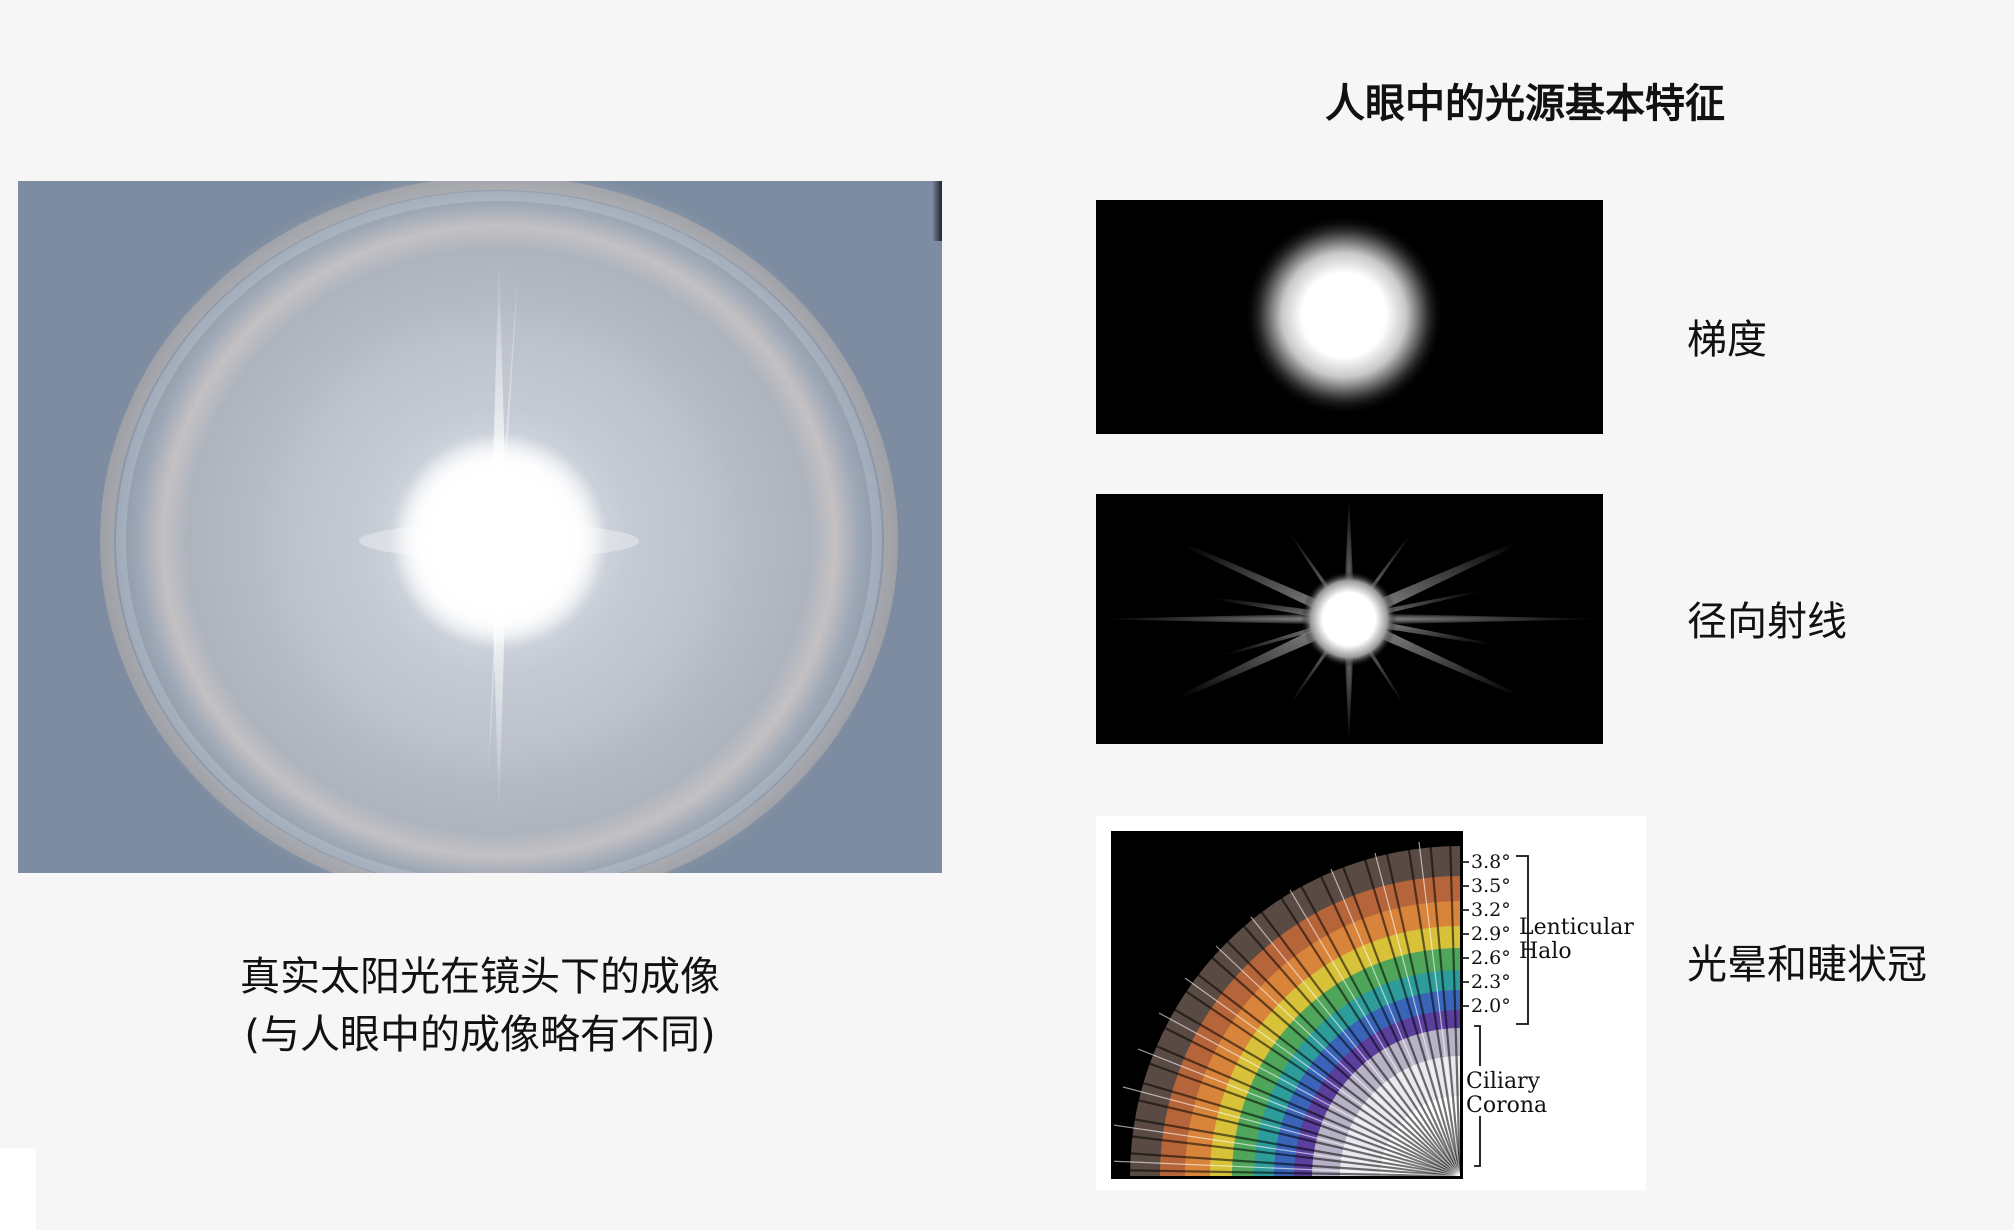 This screenshot has width=2014, height=1230. Describe the element at coordinates (1727, 340) in the screenshot. I see `feature-label-gradient: 梯度` at that location.